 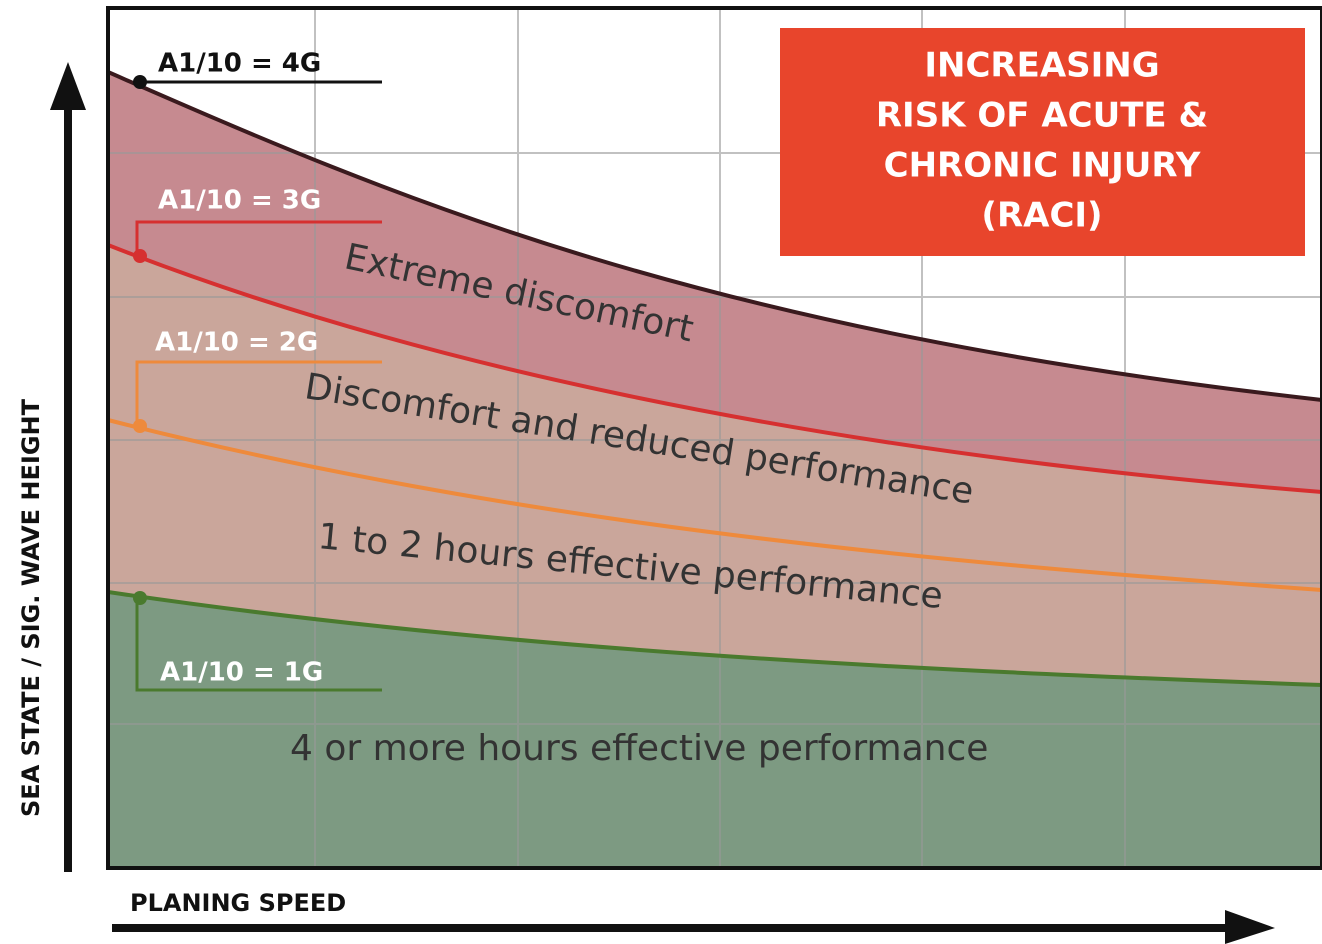 What do you see at coordinates (238, 903) in the screenshot?
I see `x-axis-label: PLANING SPEED` at bounding box center [238, 903].